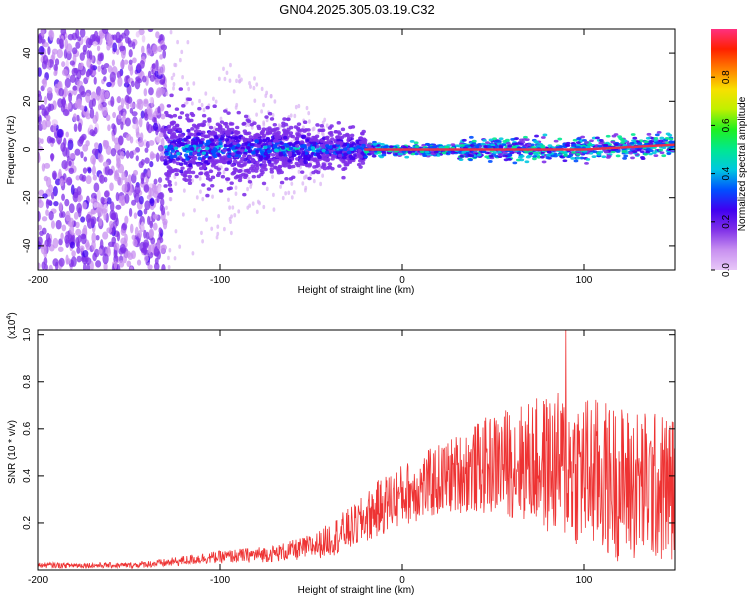 The width and height of the screenshot is (750, 600). Describe the element at coordinates (356, 290) in the screenshot. I see `spectrogram-x-label: Height of straight line (km)` at that location.